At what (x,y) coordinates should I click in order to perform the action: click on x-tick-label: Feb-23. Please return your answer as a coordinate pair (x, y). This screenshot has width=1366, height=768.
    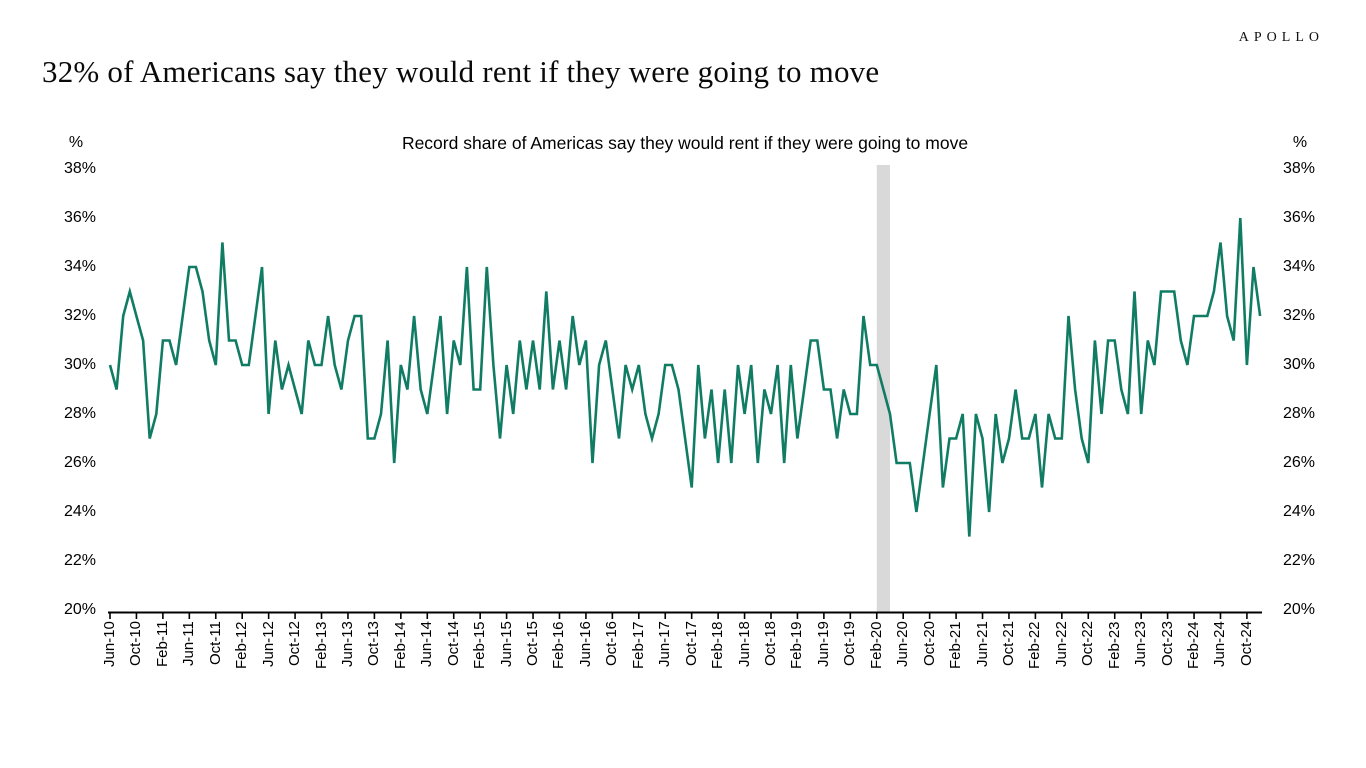
    Looking at the image, I should click on (1114, 644).